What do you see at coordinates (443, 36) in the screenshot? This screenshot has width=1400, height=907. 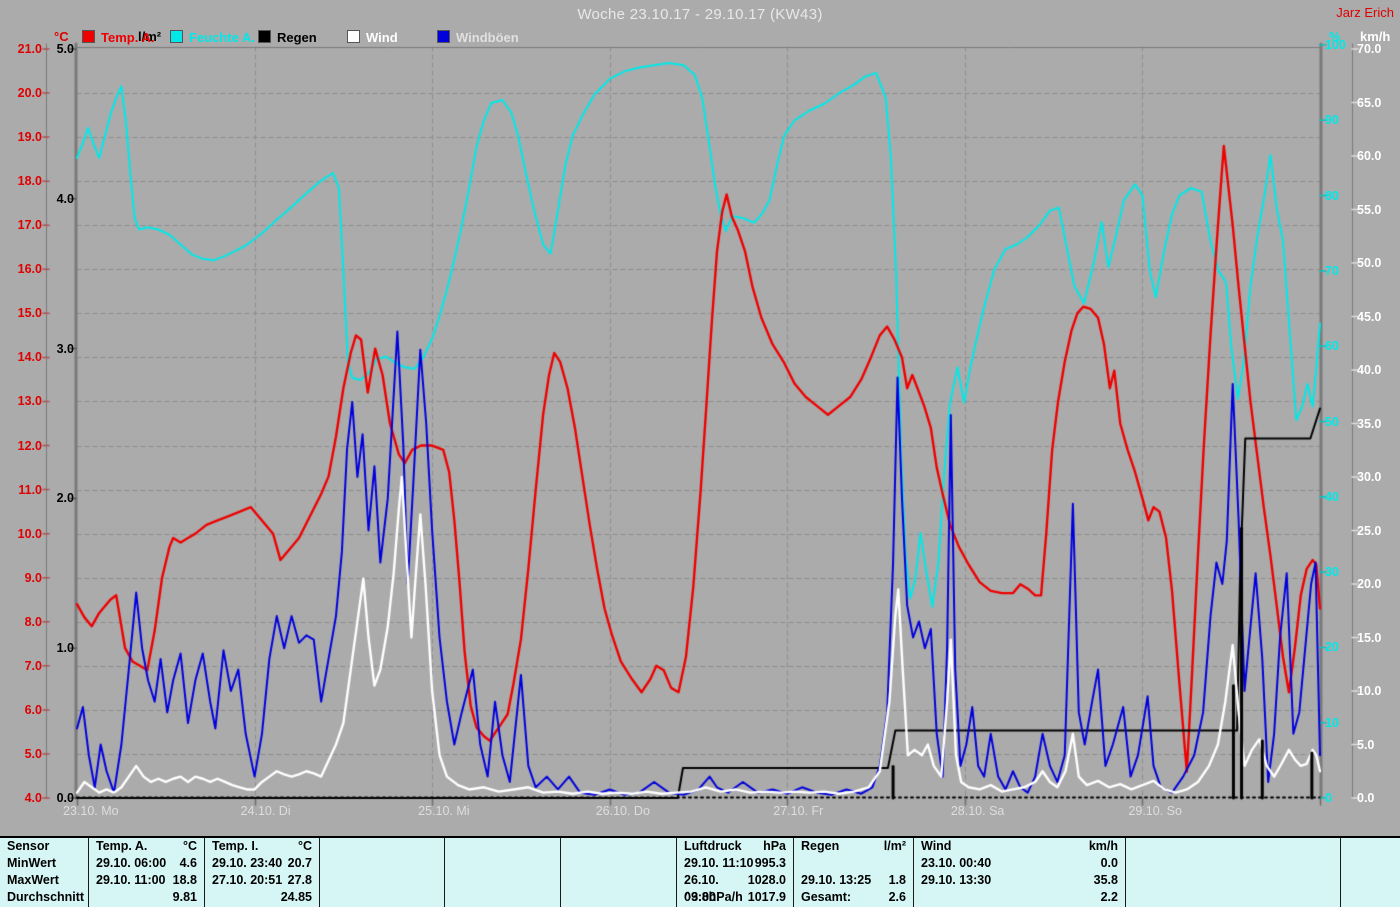 I see `legend-chip-gusts-icon` at bounding box center [443, 36].